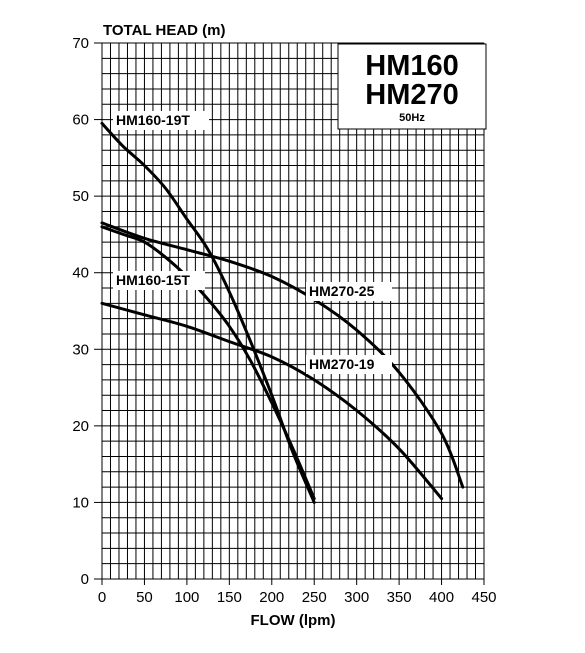  Describe the element at coordinates (399, 597) in the screenshot. I see `x-tick-label: 350` at that location.